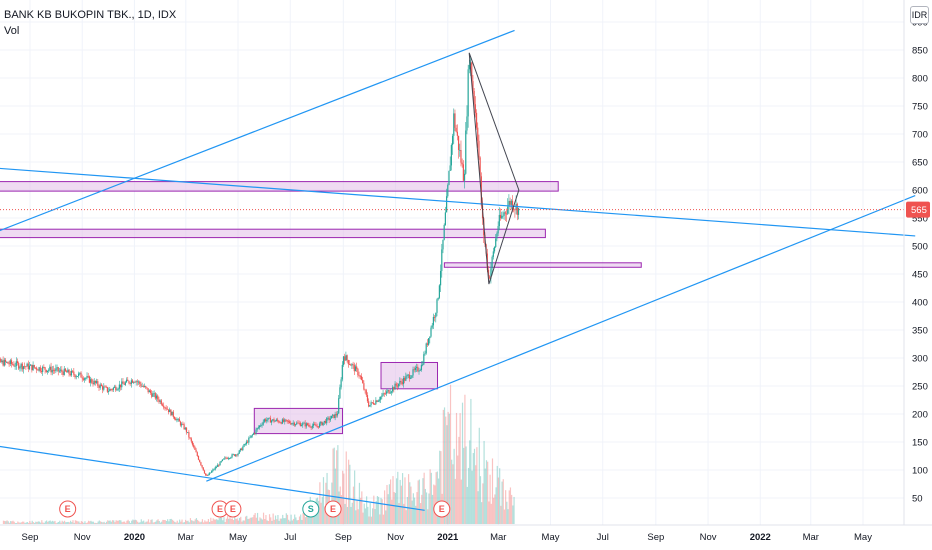 The height and width of the screenshot is (550, 932). Describe the element at coordinates (498, 537) in the screenshot. I see `x-tick-label: Mar` at that location.